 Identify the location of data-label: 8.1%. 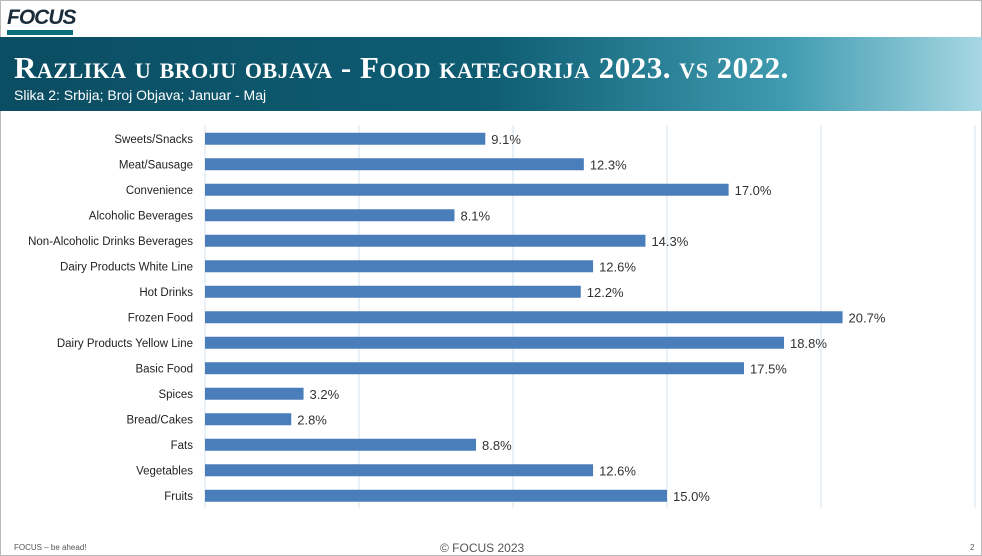
(475, 215).